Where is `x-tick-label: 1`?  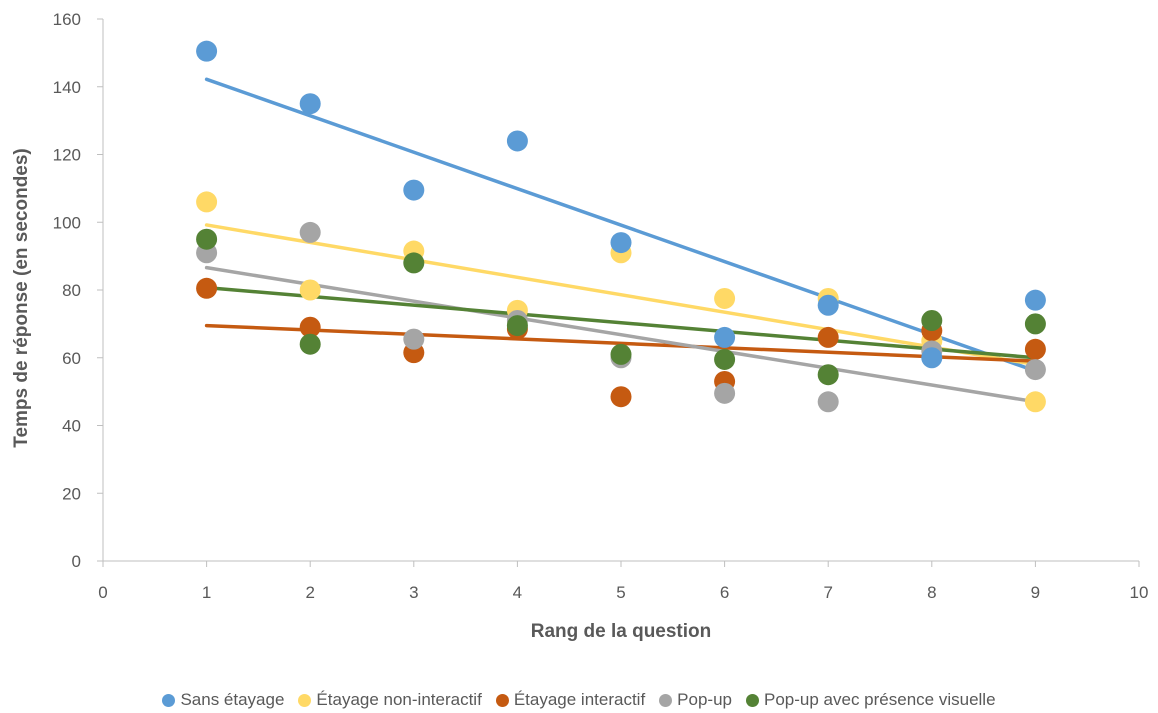 x-tick-label: 1 is located at coordinates (206, 592).